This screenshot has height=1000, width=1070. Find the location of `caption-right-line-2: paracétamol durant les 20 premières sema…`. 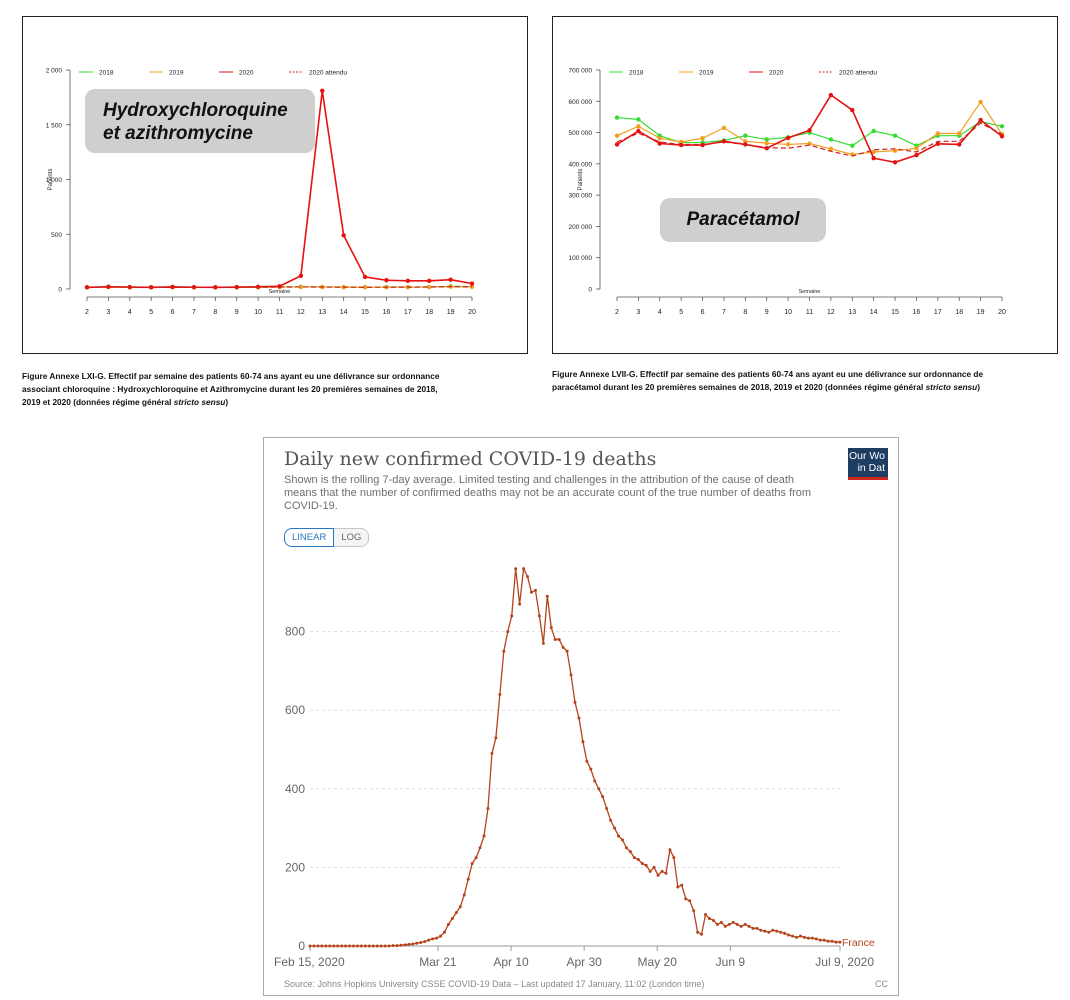

caption-right-line-2: paracétamol durant les 20 premières sema… is located at coordinates (808, 387).